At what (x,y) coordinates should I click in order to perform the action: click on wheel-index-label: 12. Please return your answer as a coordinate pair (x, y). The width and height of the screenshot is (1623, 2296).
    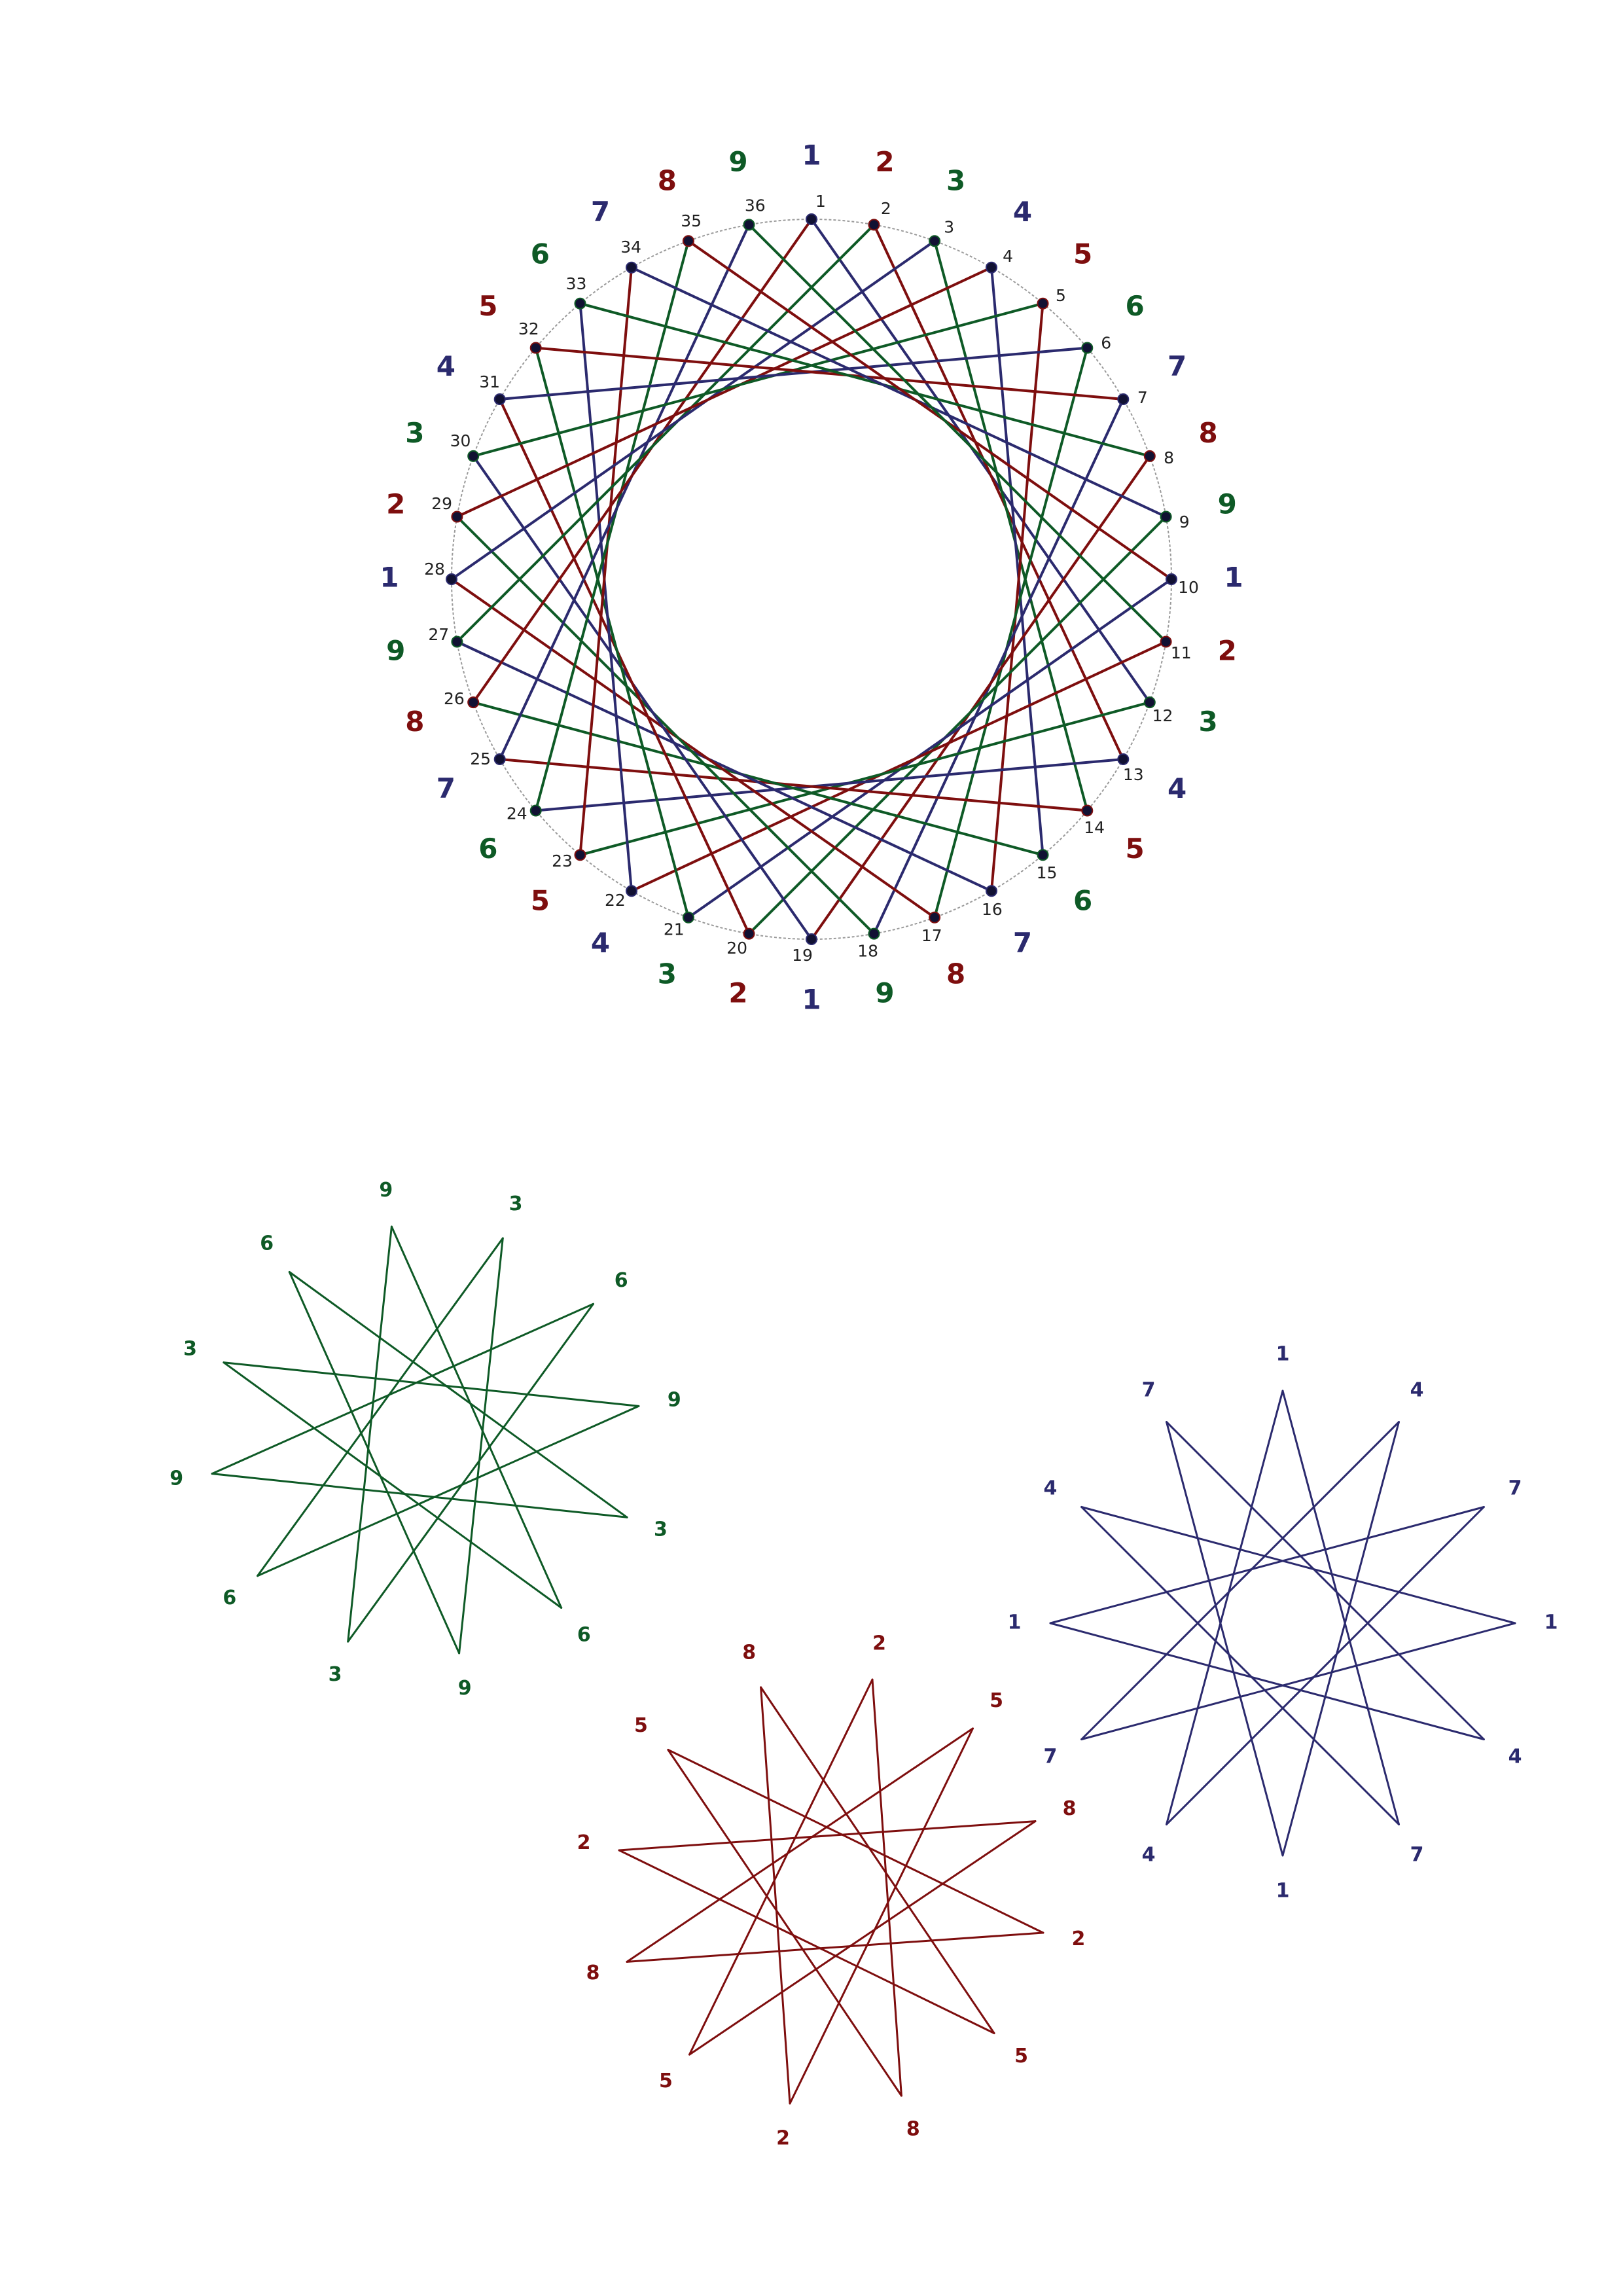
    Looking at the image, I should click on (1162, 715).